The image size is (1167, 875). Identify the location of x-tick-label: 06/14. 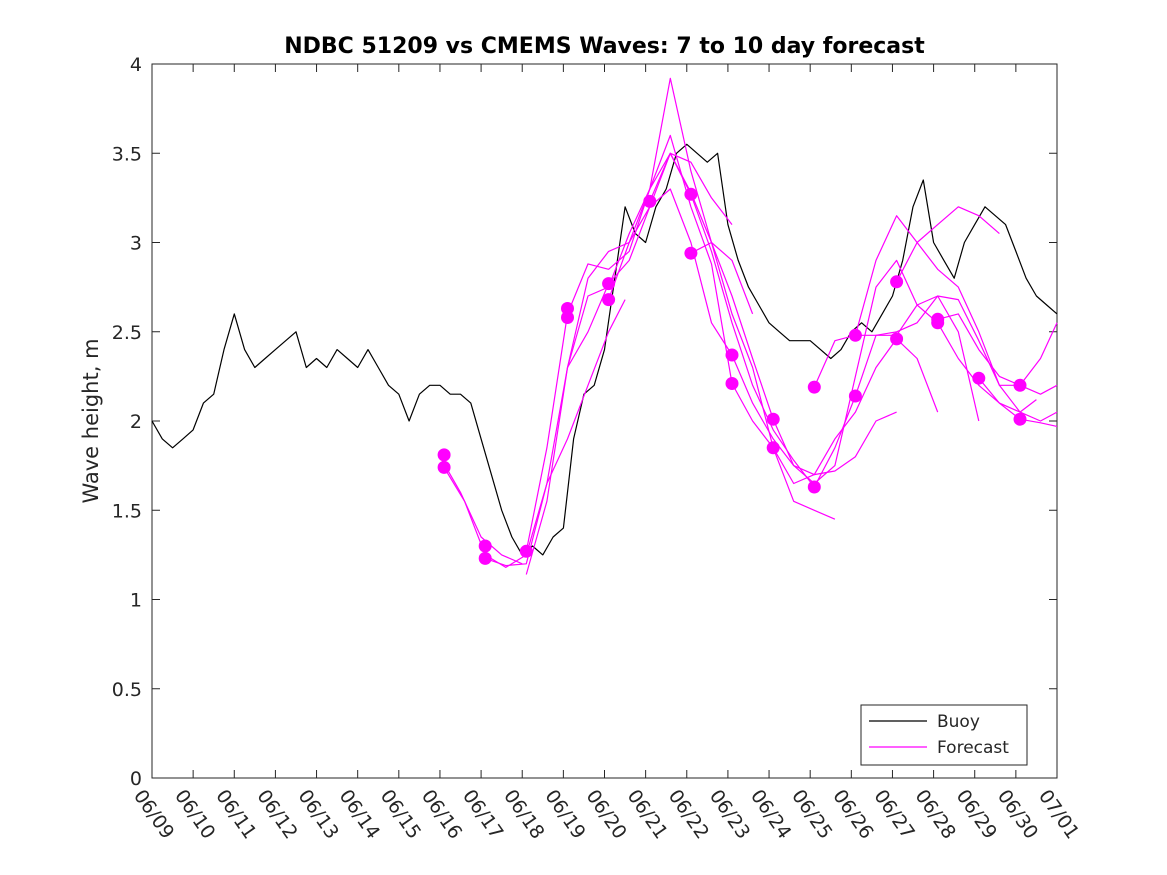
(359, 814).